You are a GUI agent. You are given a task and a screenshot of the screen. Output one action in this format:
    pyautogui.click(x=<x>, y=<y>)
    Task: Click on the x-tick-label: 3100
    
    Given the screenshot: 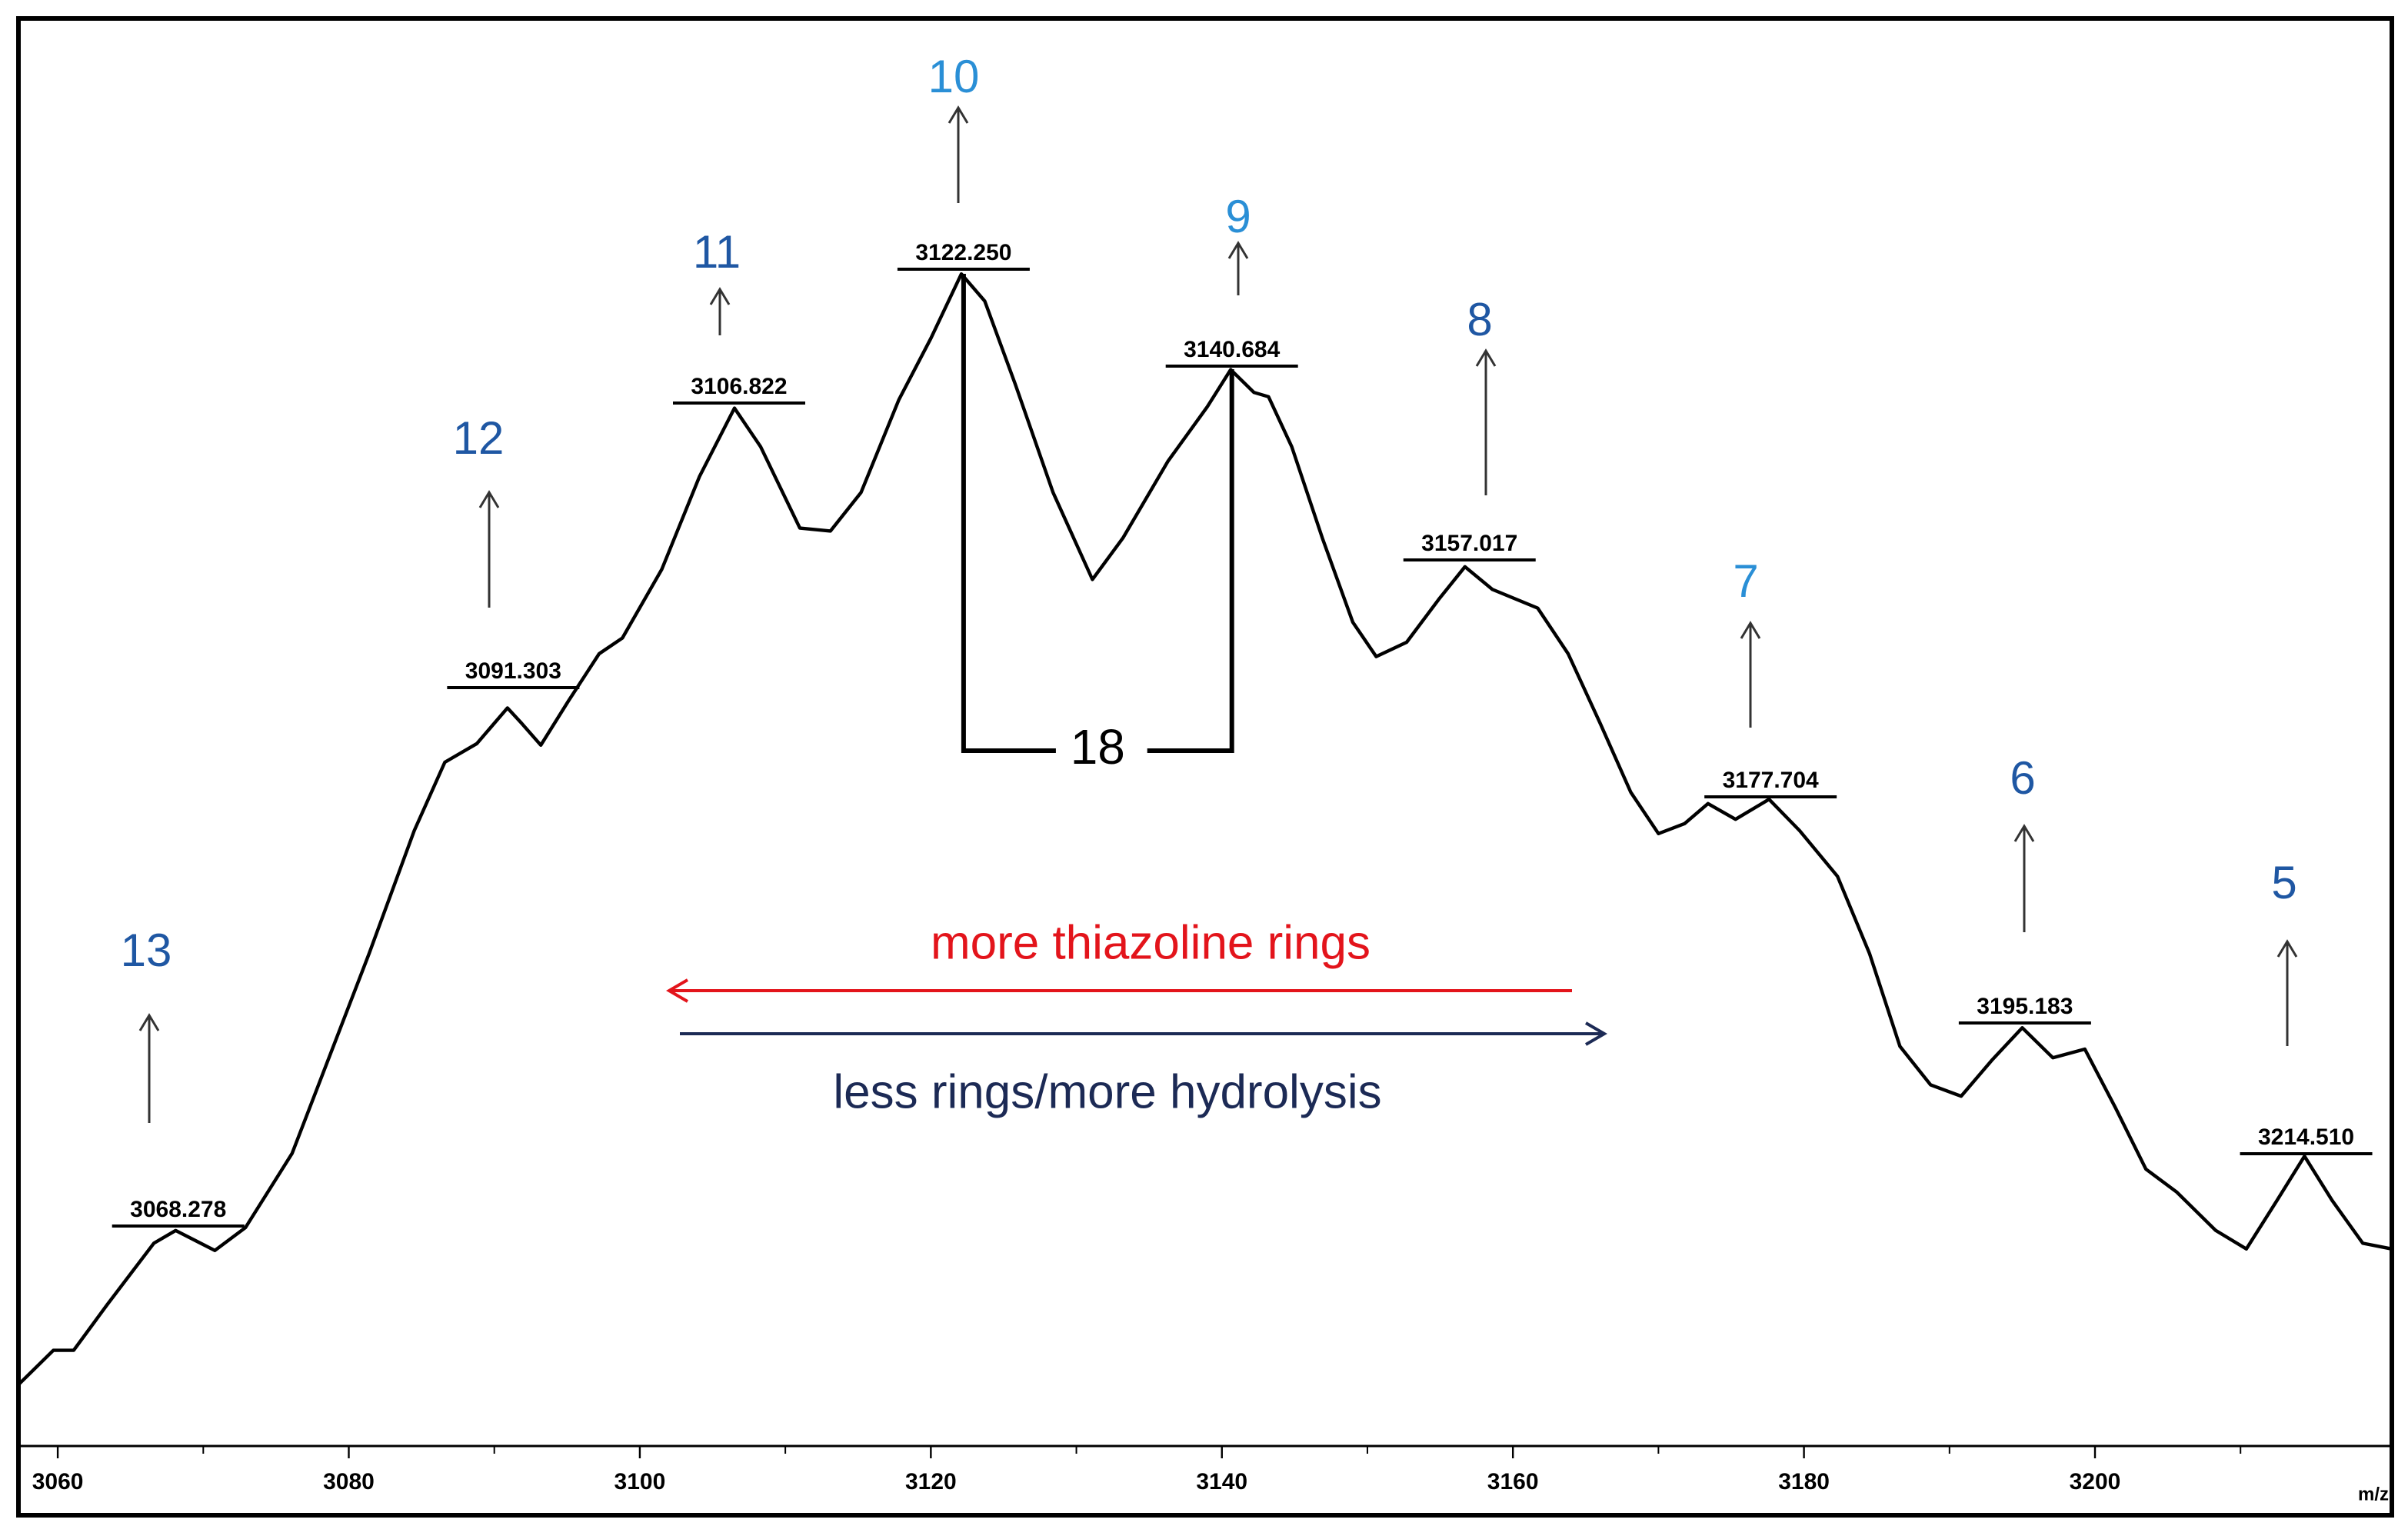 What is the action you would take?
    pyautogui.click(x=640, y=1481)
    